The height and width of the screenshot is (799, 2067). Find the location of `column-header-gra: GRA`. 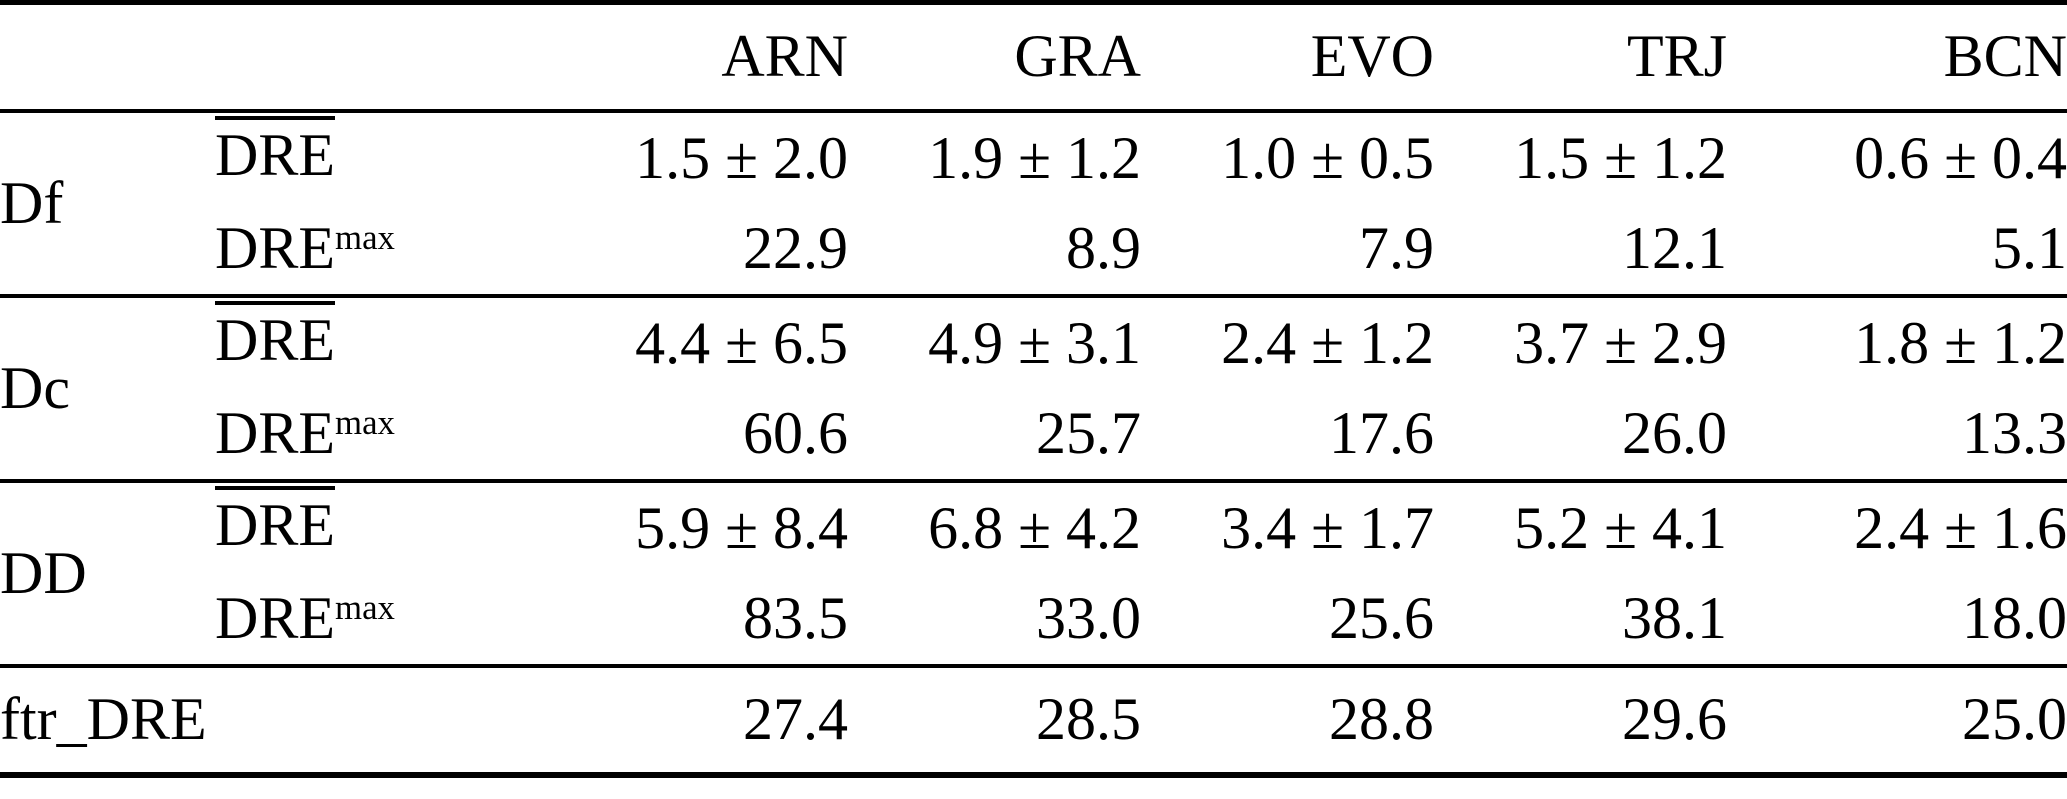

column-header-gra: GRA is located at coordinates (994, 57).